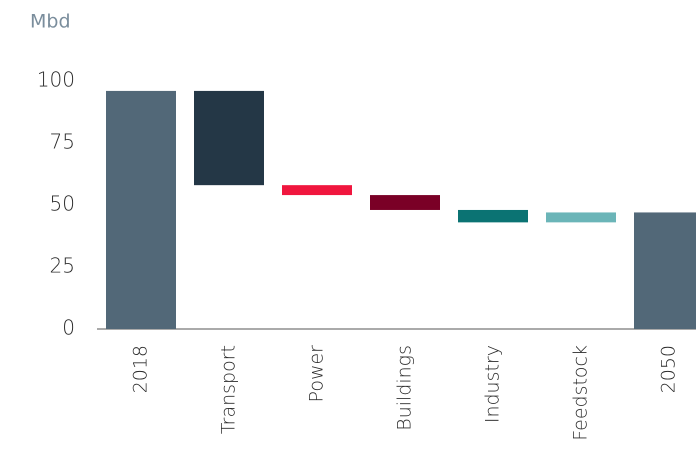 Image resolution: width=696 pixels, height=457 pixels. Describe the element at coordinates (62, 204) in the screenshot. I see `y-tick-label: 50` at that location.